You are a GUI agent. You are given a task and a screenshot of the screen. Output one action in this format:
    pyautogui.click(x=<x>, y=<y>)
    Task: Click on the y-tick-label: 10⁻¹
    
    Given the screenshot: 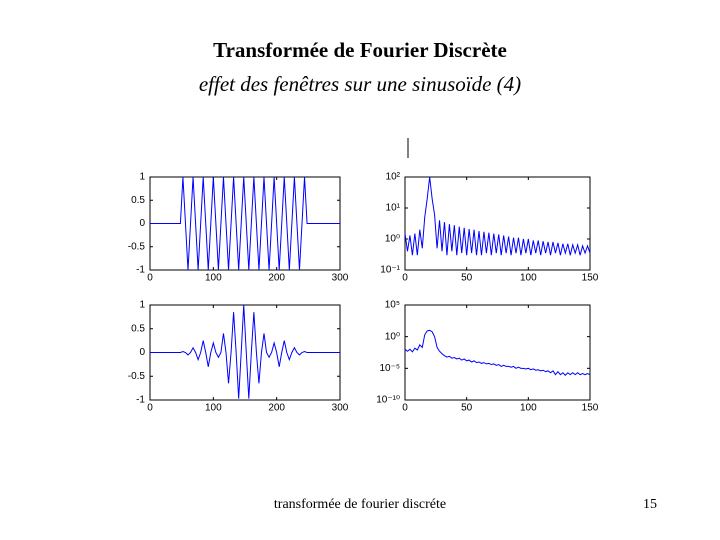 What is the action you would take?
    pyautogui.click(x=390, y=270)
    